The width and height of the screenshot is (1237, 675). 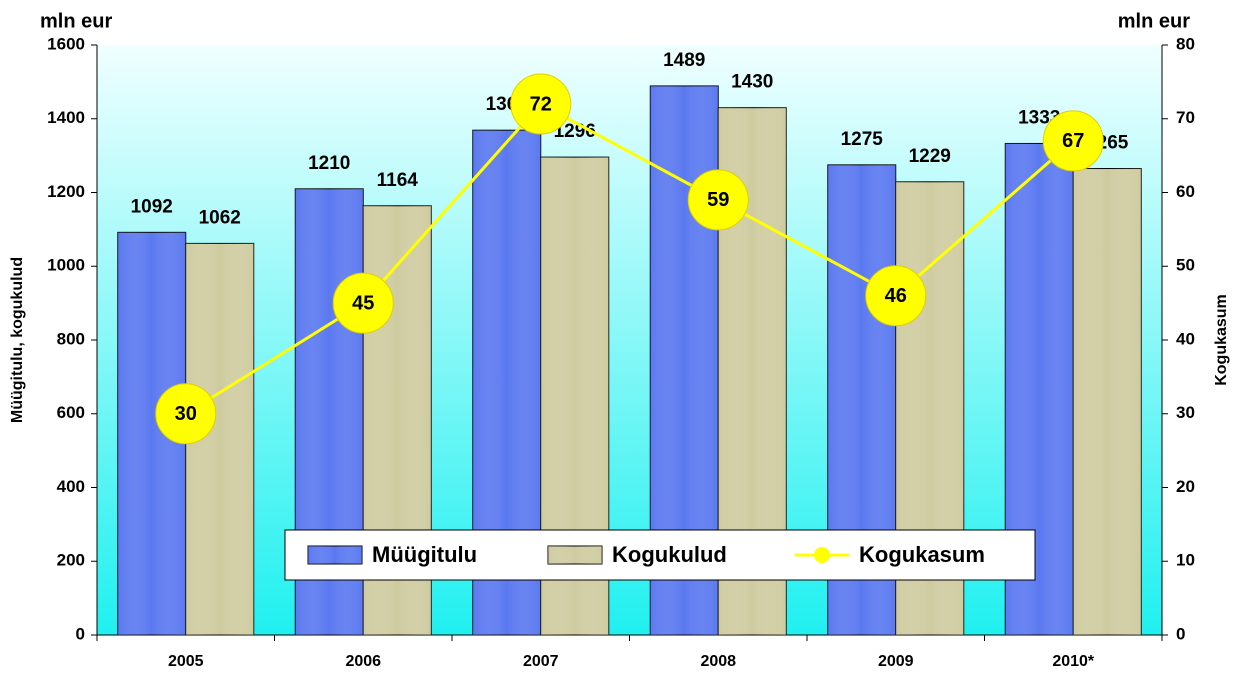 I want to click on data-label: 1210, so click(x=329, y=163).